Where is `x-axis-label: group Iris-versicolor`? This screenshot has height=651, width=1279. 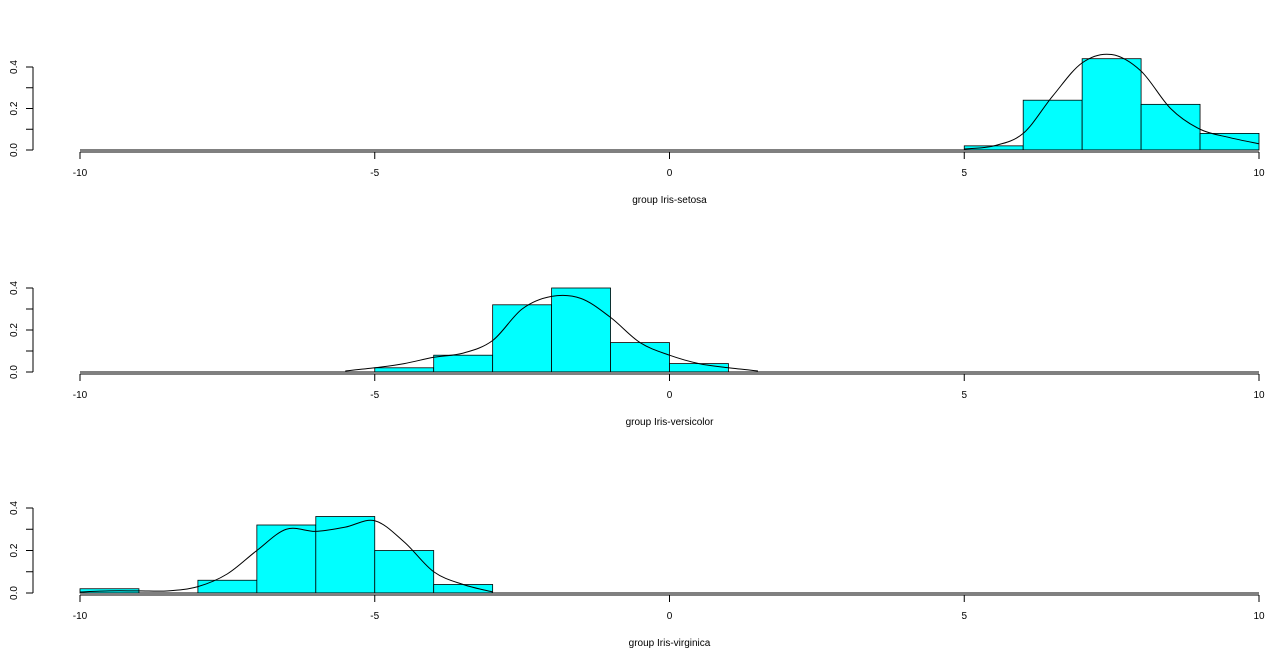 x-axis-label: group Iris-versicolor is located at coordinates (670, 422).